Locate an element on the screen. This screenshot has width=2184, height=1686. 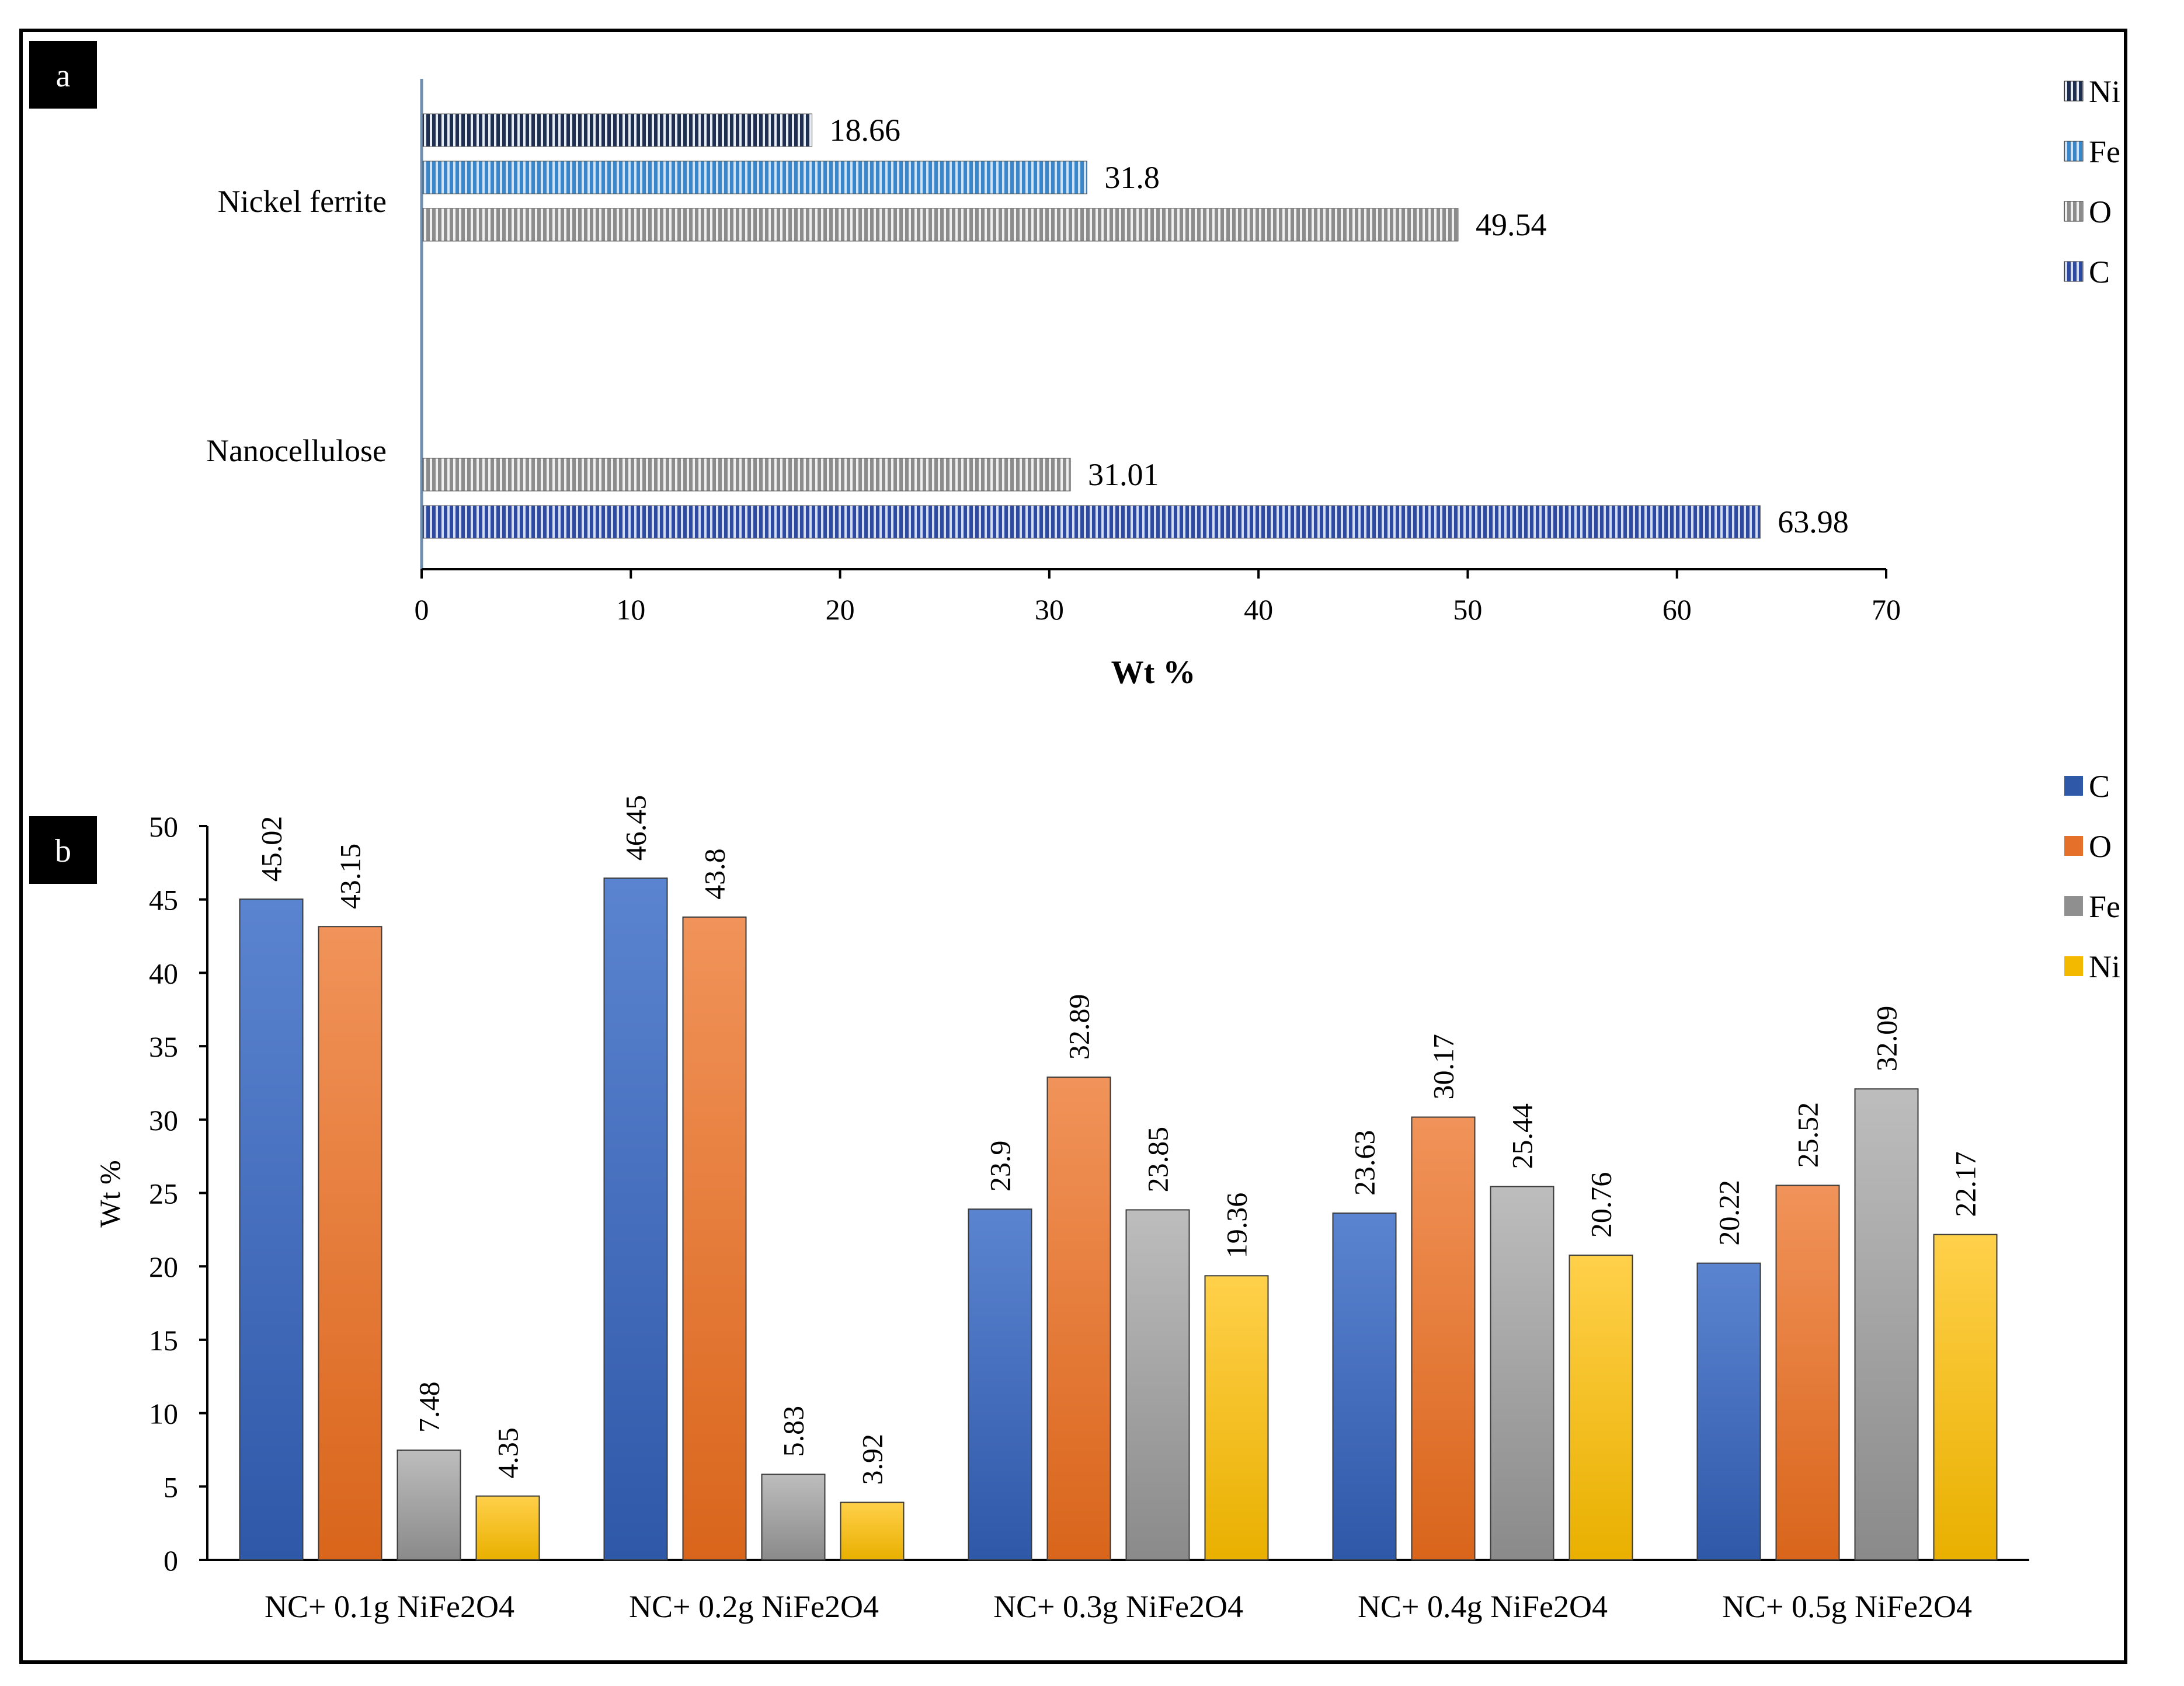
data-label-nc-0-5g-nife2o4-c: 20.22 is located at coordinates (1729, 1213).